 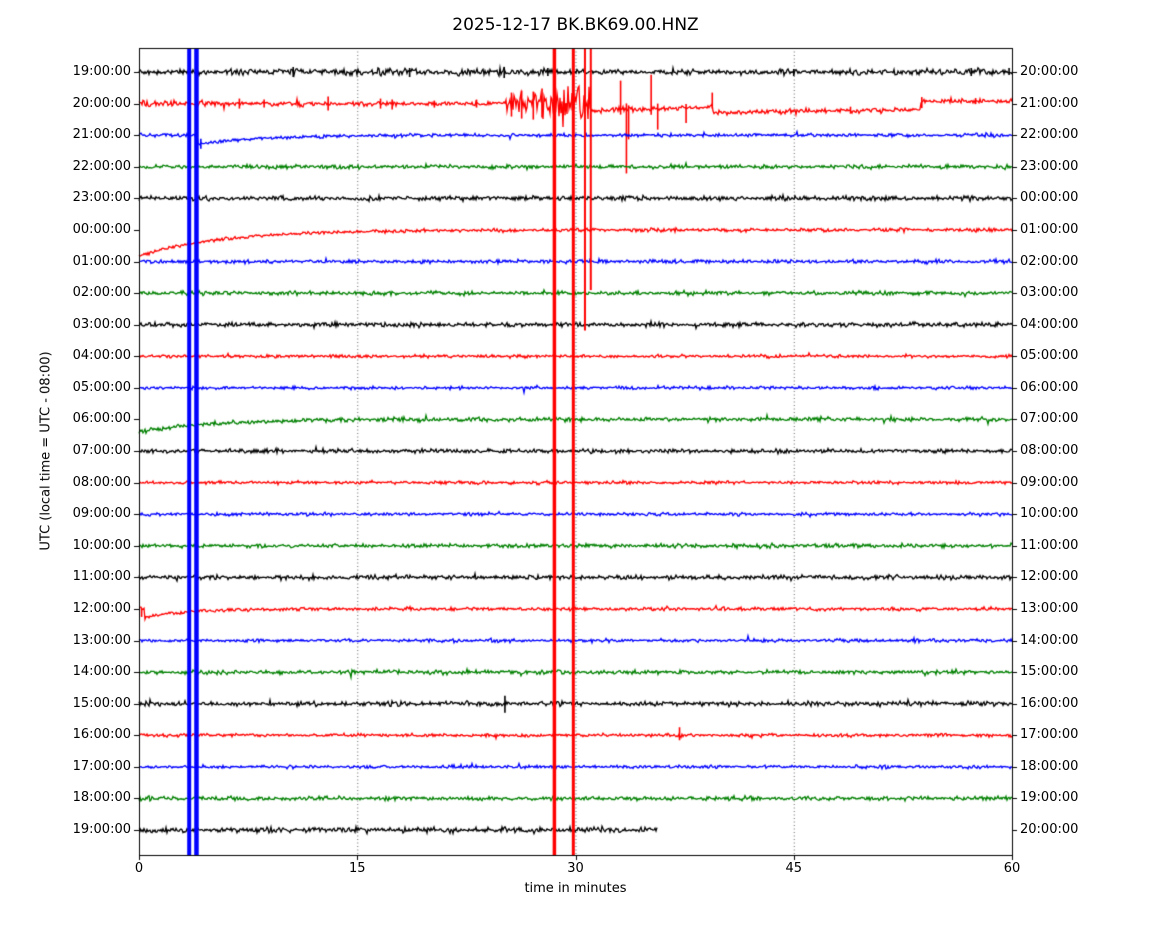 What do you see at coordinates (794, 868) in the screenshot?
I see `minute-tick-label: 45` at bounding box center [794, 868].